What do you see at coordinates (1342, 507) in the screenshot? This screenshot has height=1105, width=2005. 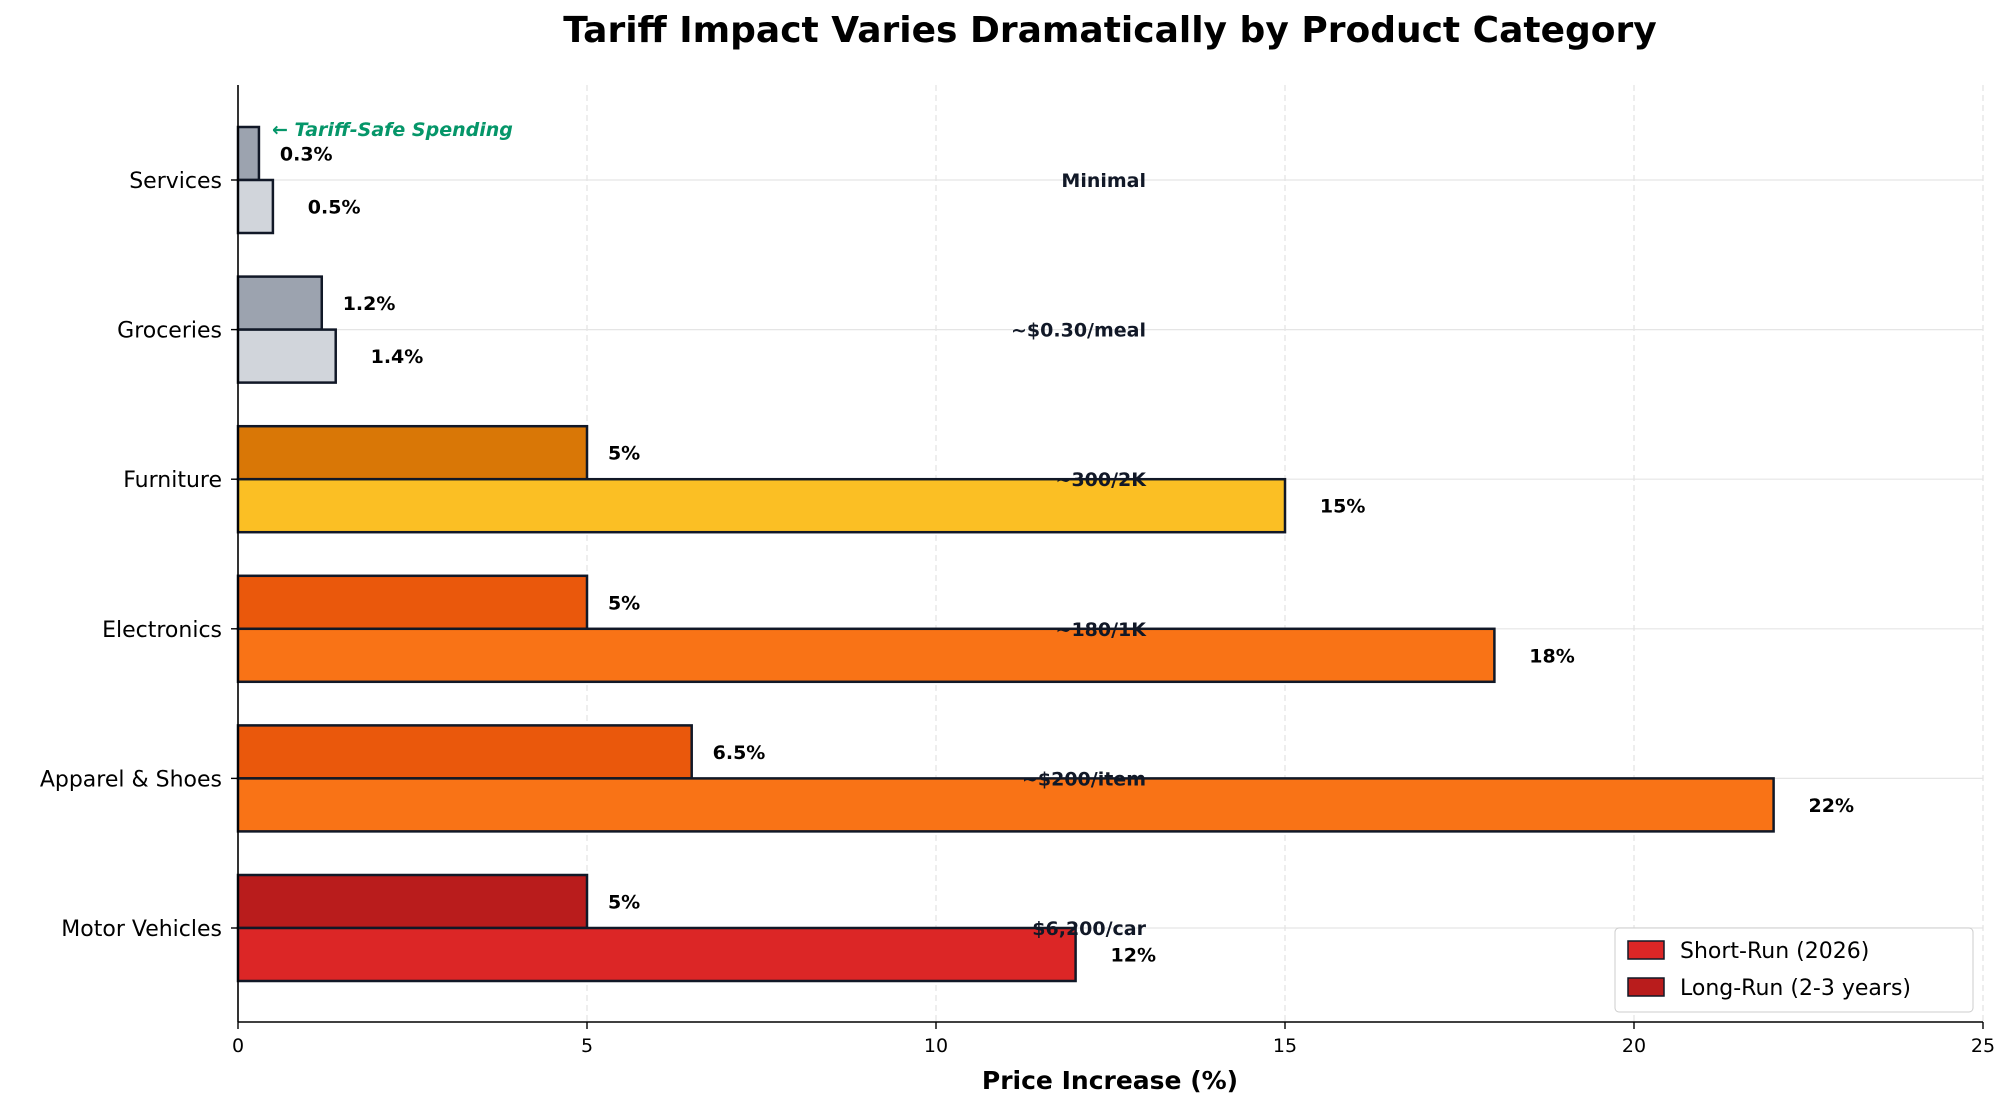 I see `value-label-short-run: 15%` at bounding box center [1342, 507].